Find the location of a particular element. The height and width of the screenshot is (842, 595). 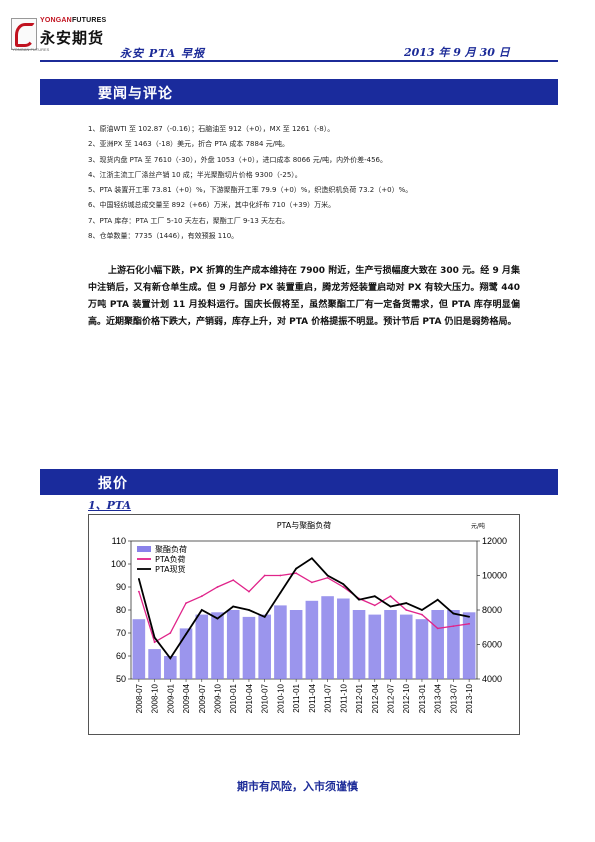

section-bar-price: 报价 is located at coordinates (299, 482).